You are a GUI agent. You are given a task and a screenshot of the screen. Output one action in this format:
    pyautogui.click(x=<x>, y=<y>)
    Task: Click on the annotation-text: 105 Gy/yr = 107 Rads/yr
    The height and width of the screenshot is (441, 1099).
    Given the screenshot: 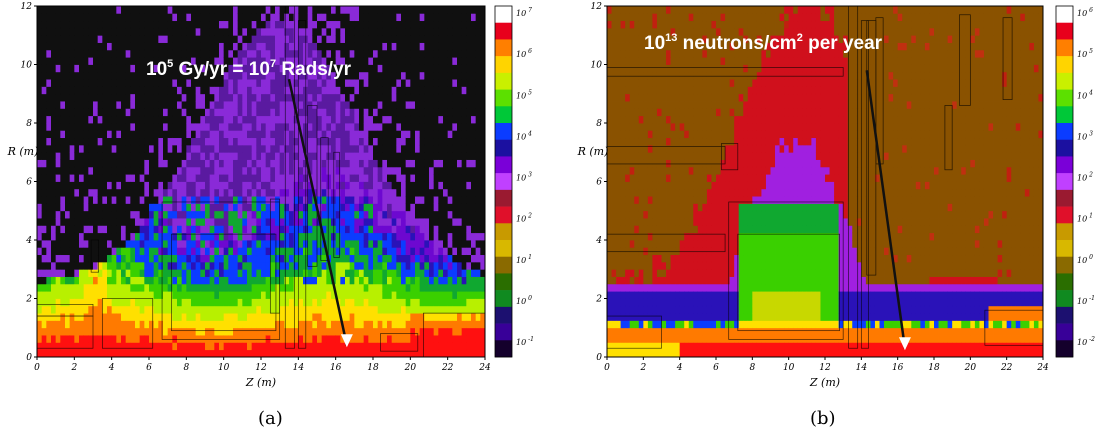 What is the action you would take?
    pyautogui.click(x=249, y=69)
    